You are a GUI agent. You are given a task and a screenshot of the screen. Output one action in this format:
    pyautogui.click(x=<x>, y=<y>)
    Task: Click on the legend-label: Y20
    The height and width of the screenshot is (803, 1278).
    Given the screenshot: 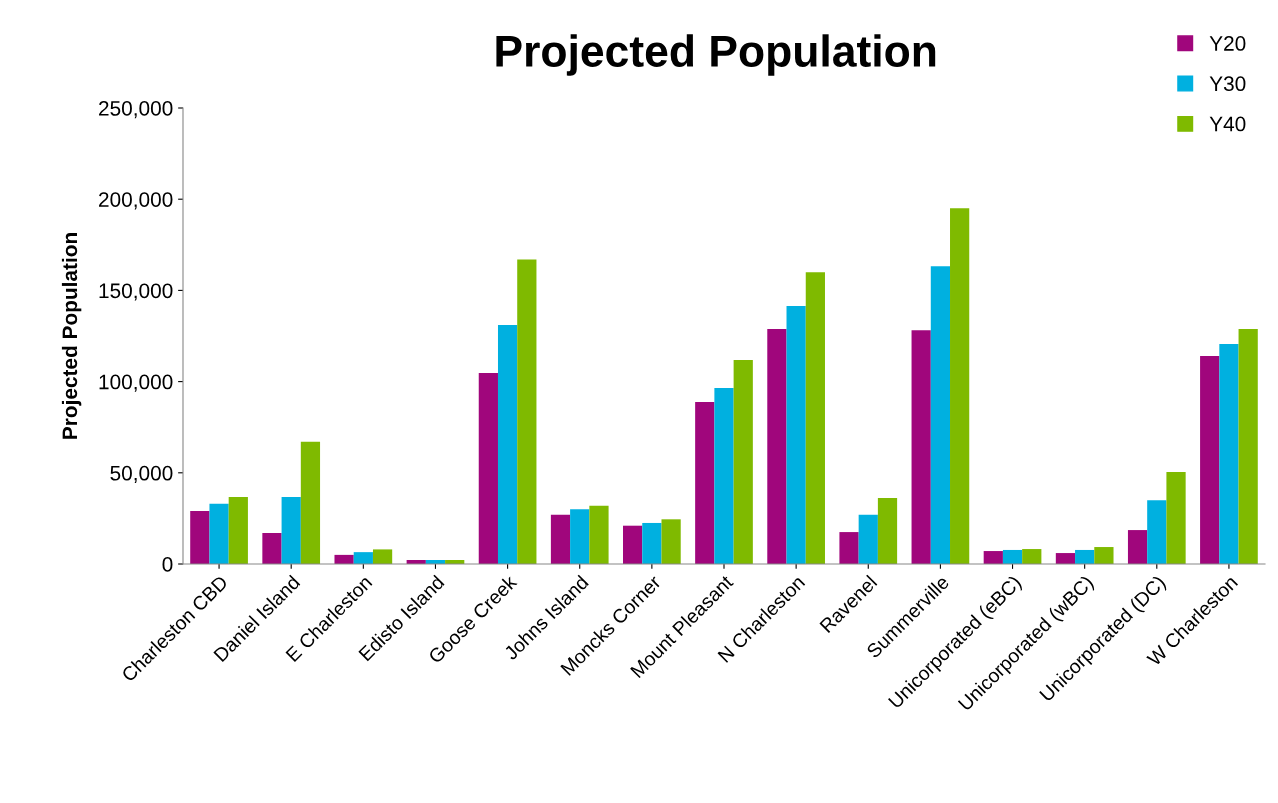 What is the action you would take?
    pyautogui.click(x=1227, y=43)
    